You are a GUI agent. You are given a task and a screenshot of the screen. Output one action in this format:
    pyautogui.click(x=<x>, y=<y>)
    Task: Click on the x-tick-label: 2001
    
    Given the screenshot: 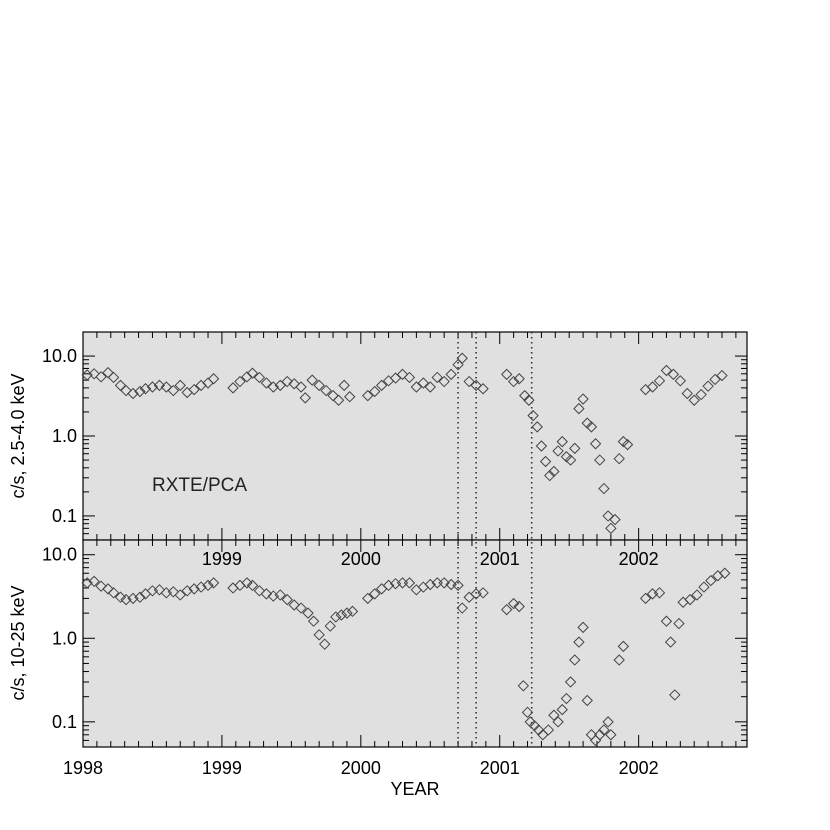 What is the action you would take?
    pyautogui.click(x=500, y=768)
    